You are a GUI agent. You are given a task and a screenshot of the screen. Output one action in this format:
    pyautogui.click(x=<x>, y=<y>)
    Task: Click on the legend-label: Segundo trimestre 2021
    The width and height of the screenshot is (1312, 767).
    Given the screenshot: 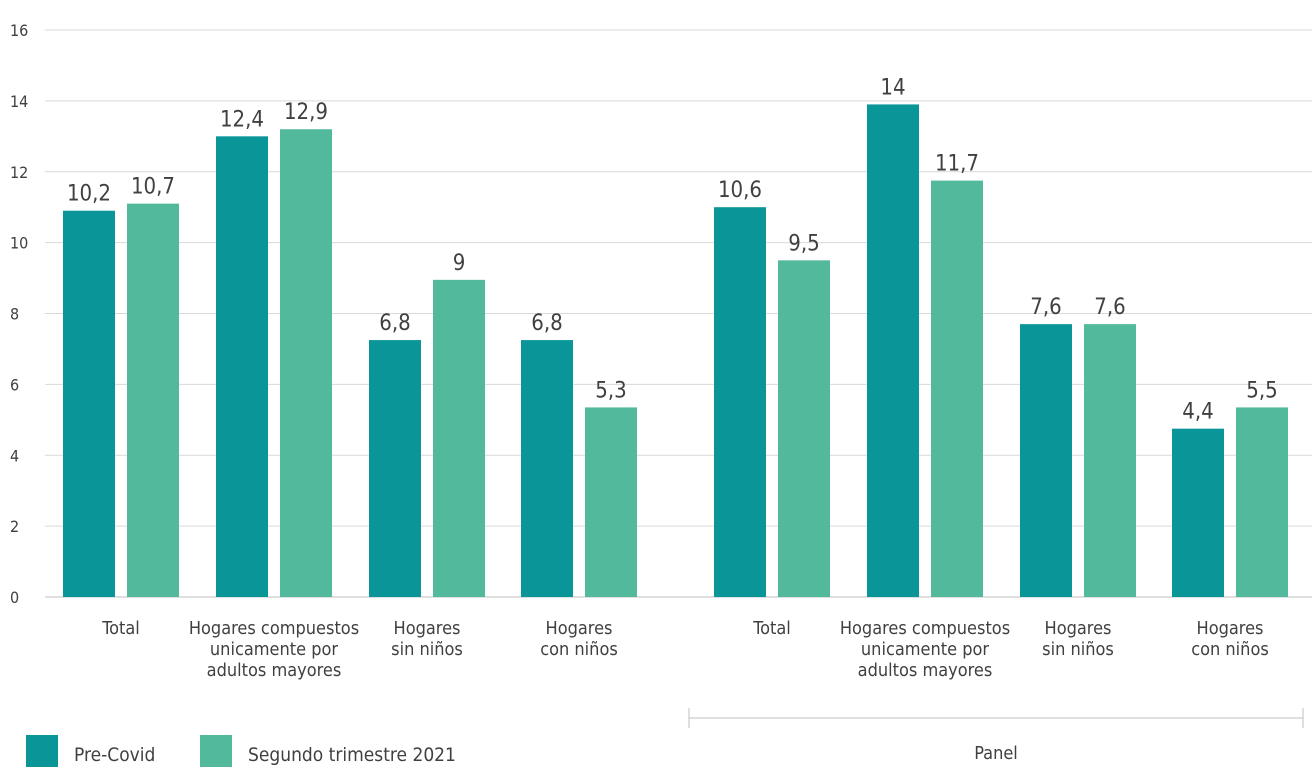 What is the action you would take?
    pyautogui.click(x=352, y=755)
    